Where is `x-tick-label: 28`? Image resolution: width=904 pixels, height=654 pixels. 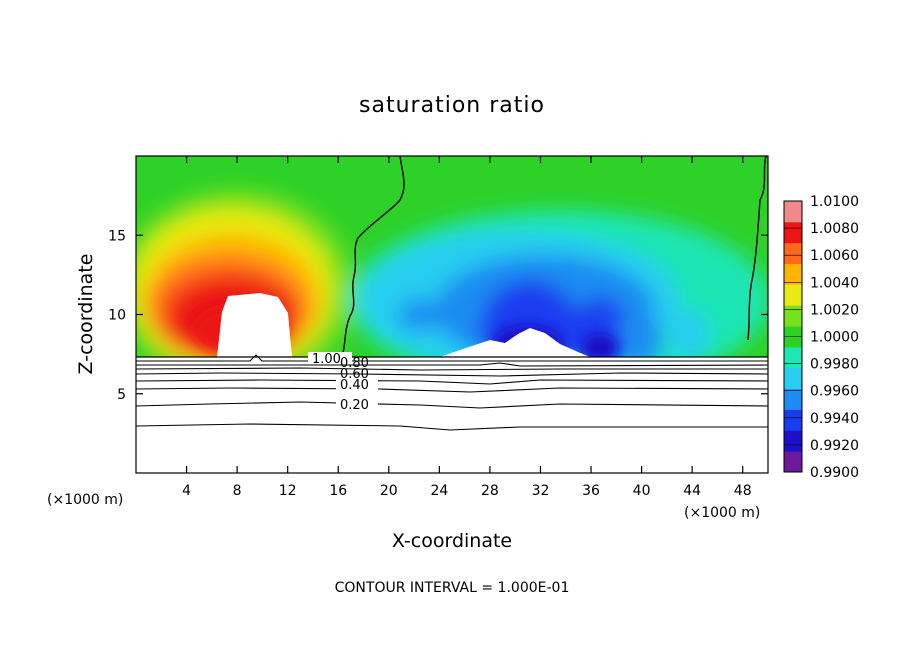 x-tick-label: 28 is located at coordinates (490, 491).